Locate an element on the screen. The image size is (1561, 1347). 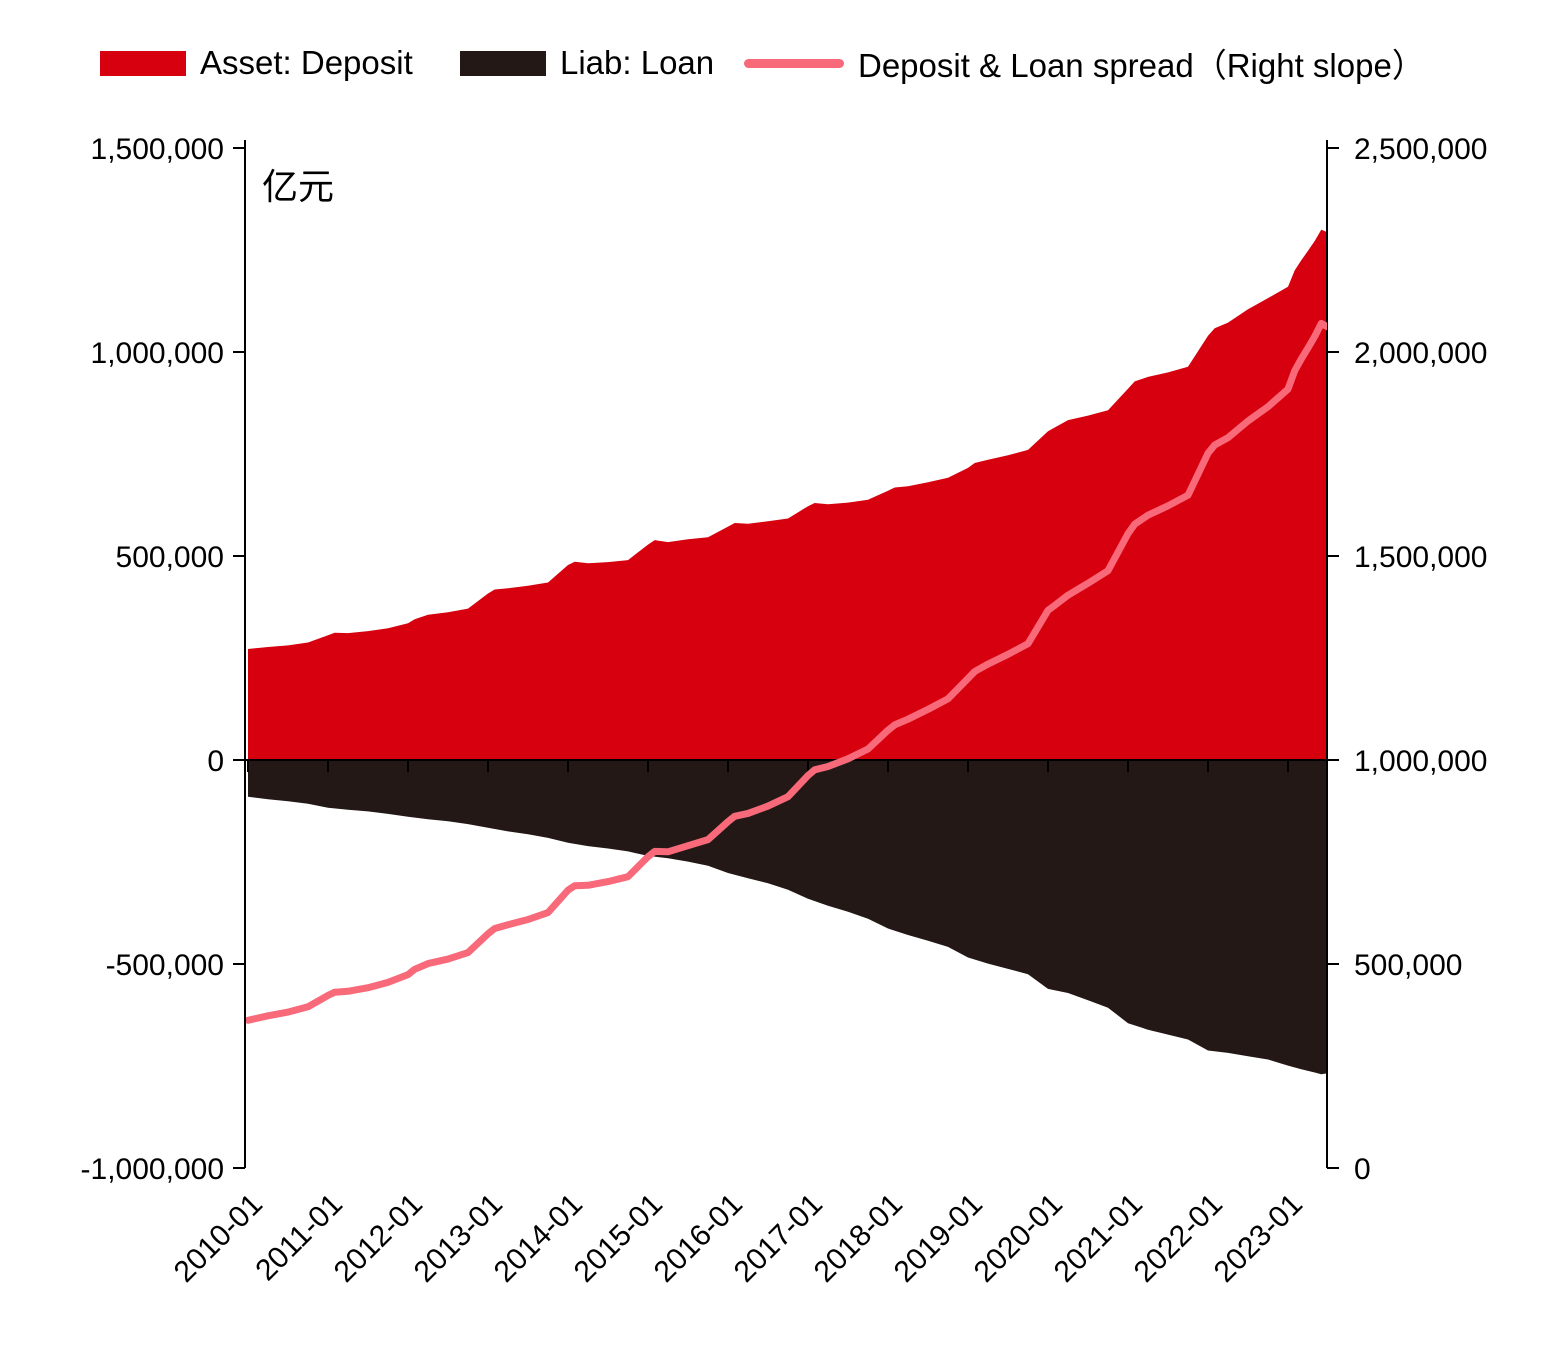
left-axis-tick-label: -500,000 is located at coordinates (165, 965).